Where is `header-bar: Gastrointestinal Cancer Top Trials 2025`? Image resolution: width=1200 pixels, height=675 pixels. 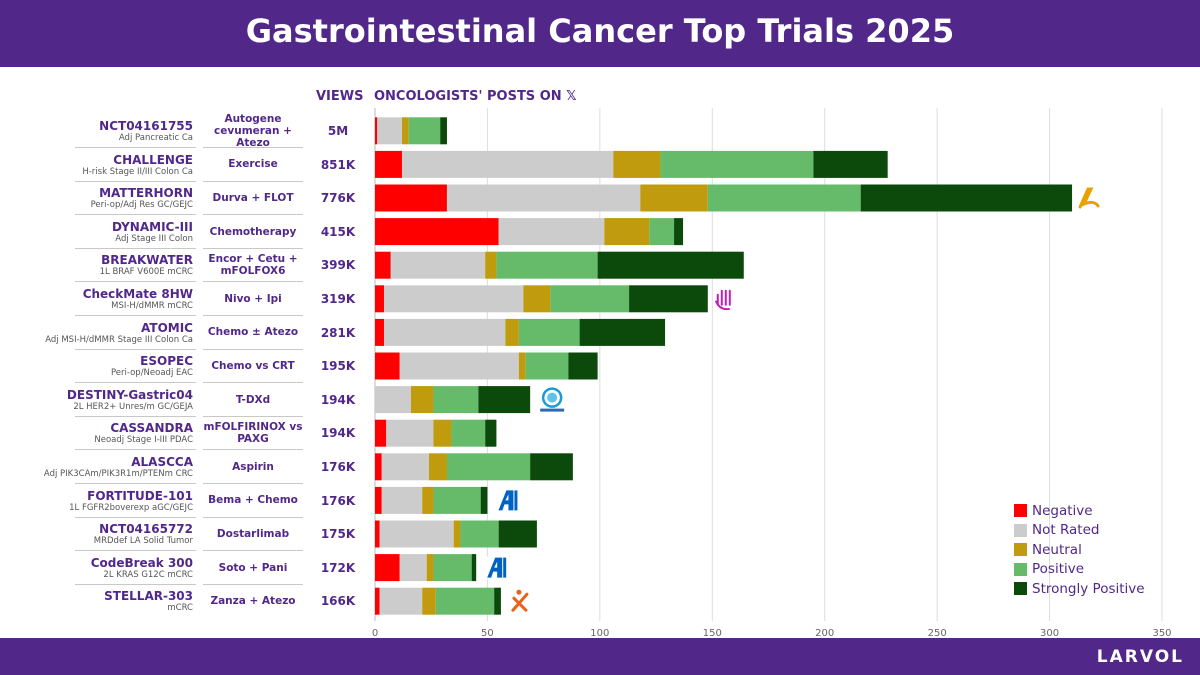 header-bar: Gastrointestinal Cancer Top Trials 2025 is located at coordinates (600, 33).